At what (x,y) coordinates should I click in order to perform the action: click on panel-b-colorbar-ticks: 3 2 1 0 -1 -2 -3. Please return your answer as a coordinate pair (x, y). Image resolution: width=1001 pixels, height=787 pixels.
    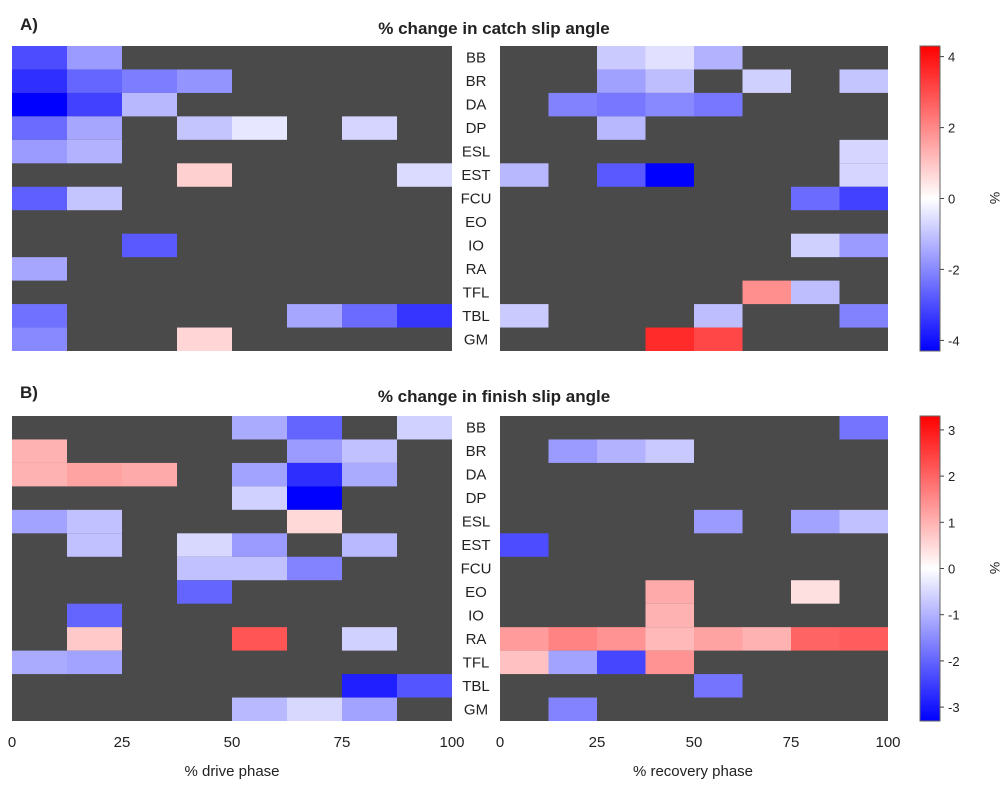
    Looking at the image, I should click on (950, 569).